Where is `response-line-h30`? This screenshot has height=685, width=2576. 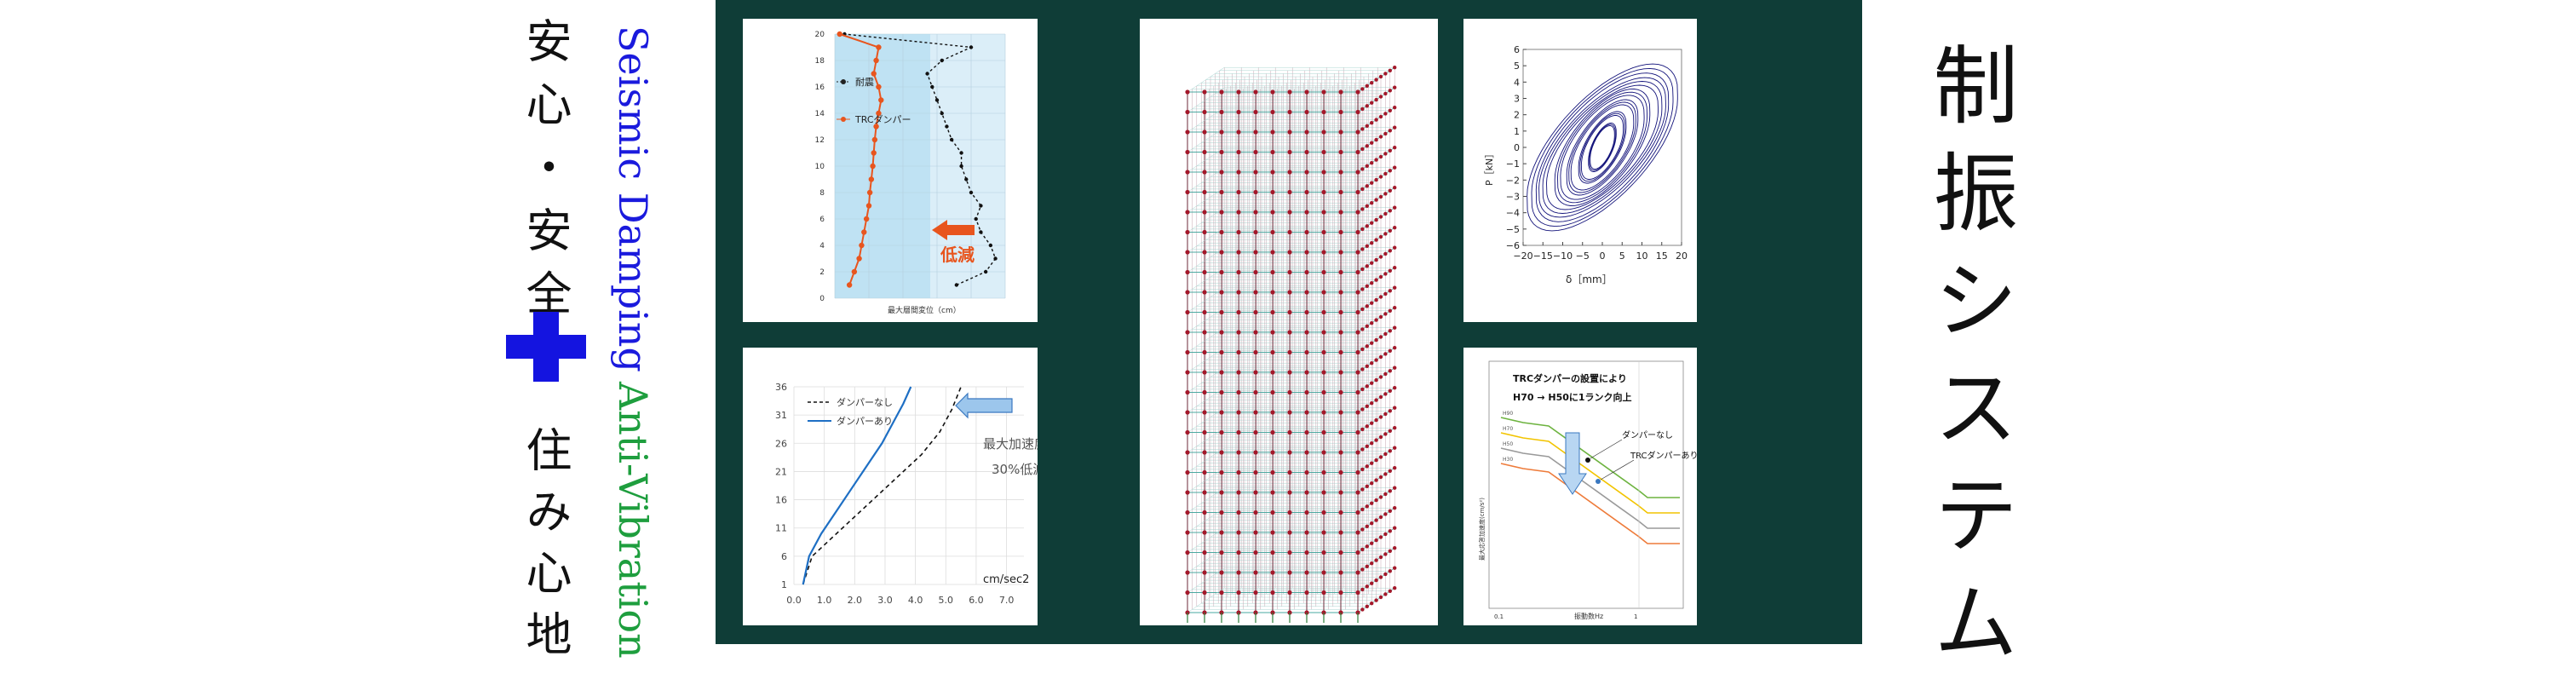 response-line-h30 is located at coordinates (1590, 504).